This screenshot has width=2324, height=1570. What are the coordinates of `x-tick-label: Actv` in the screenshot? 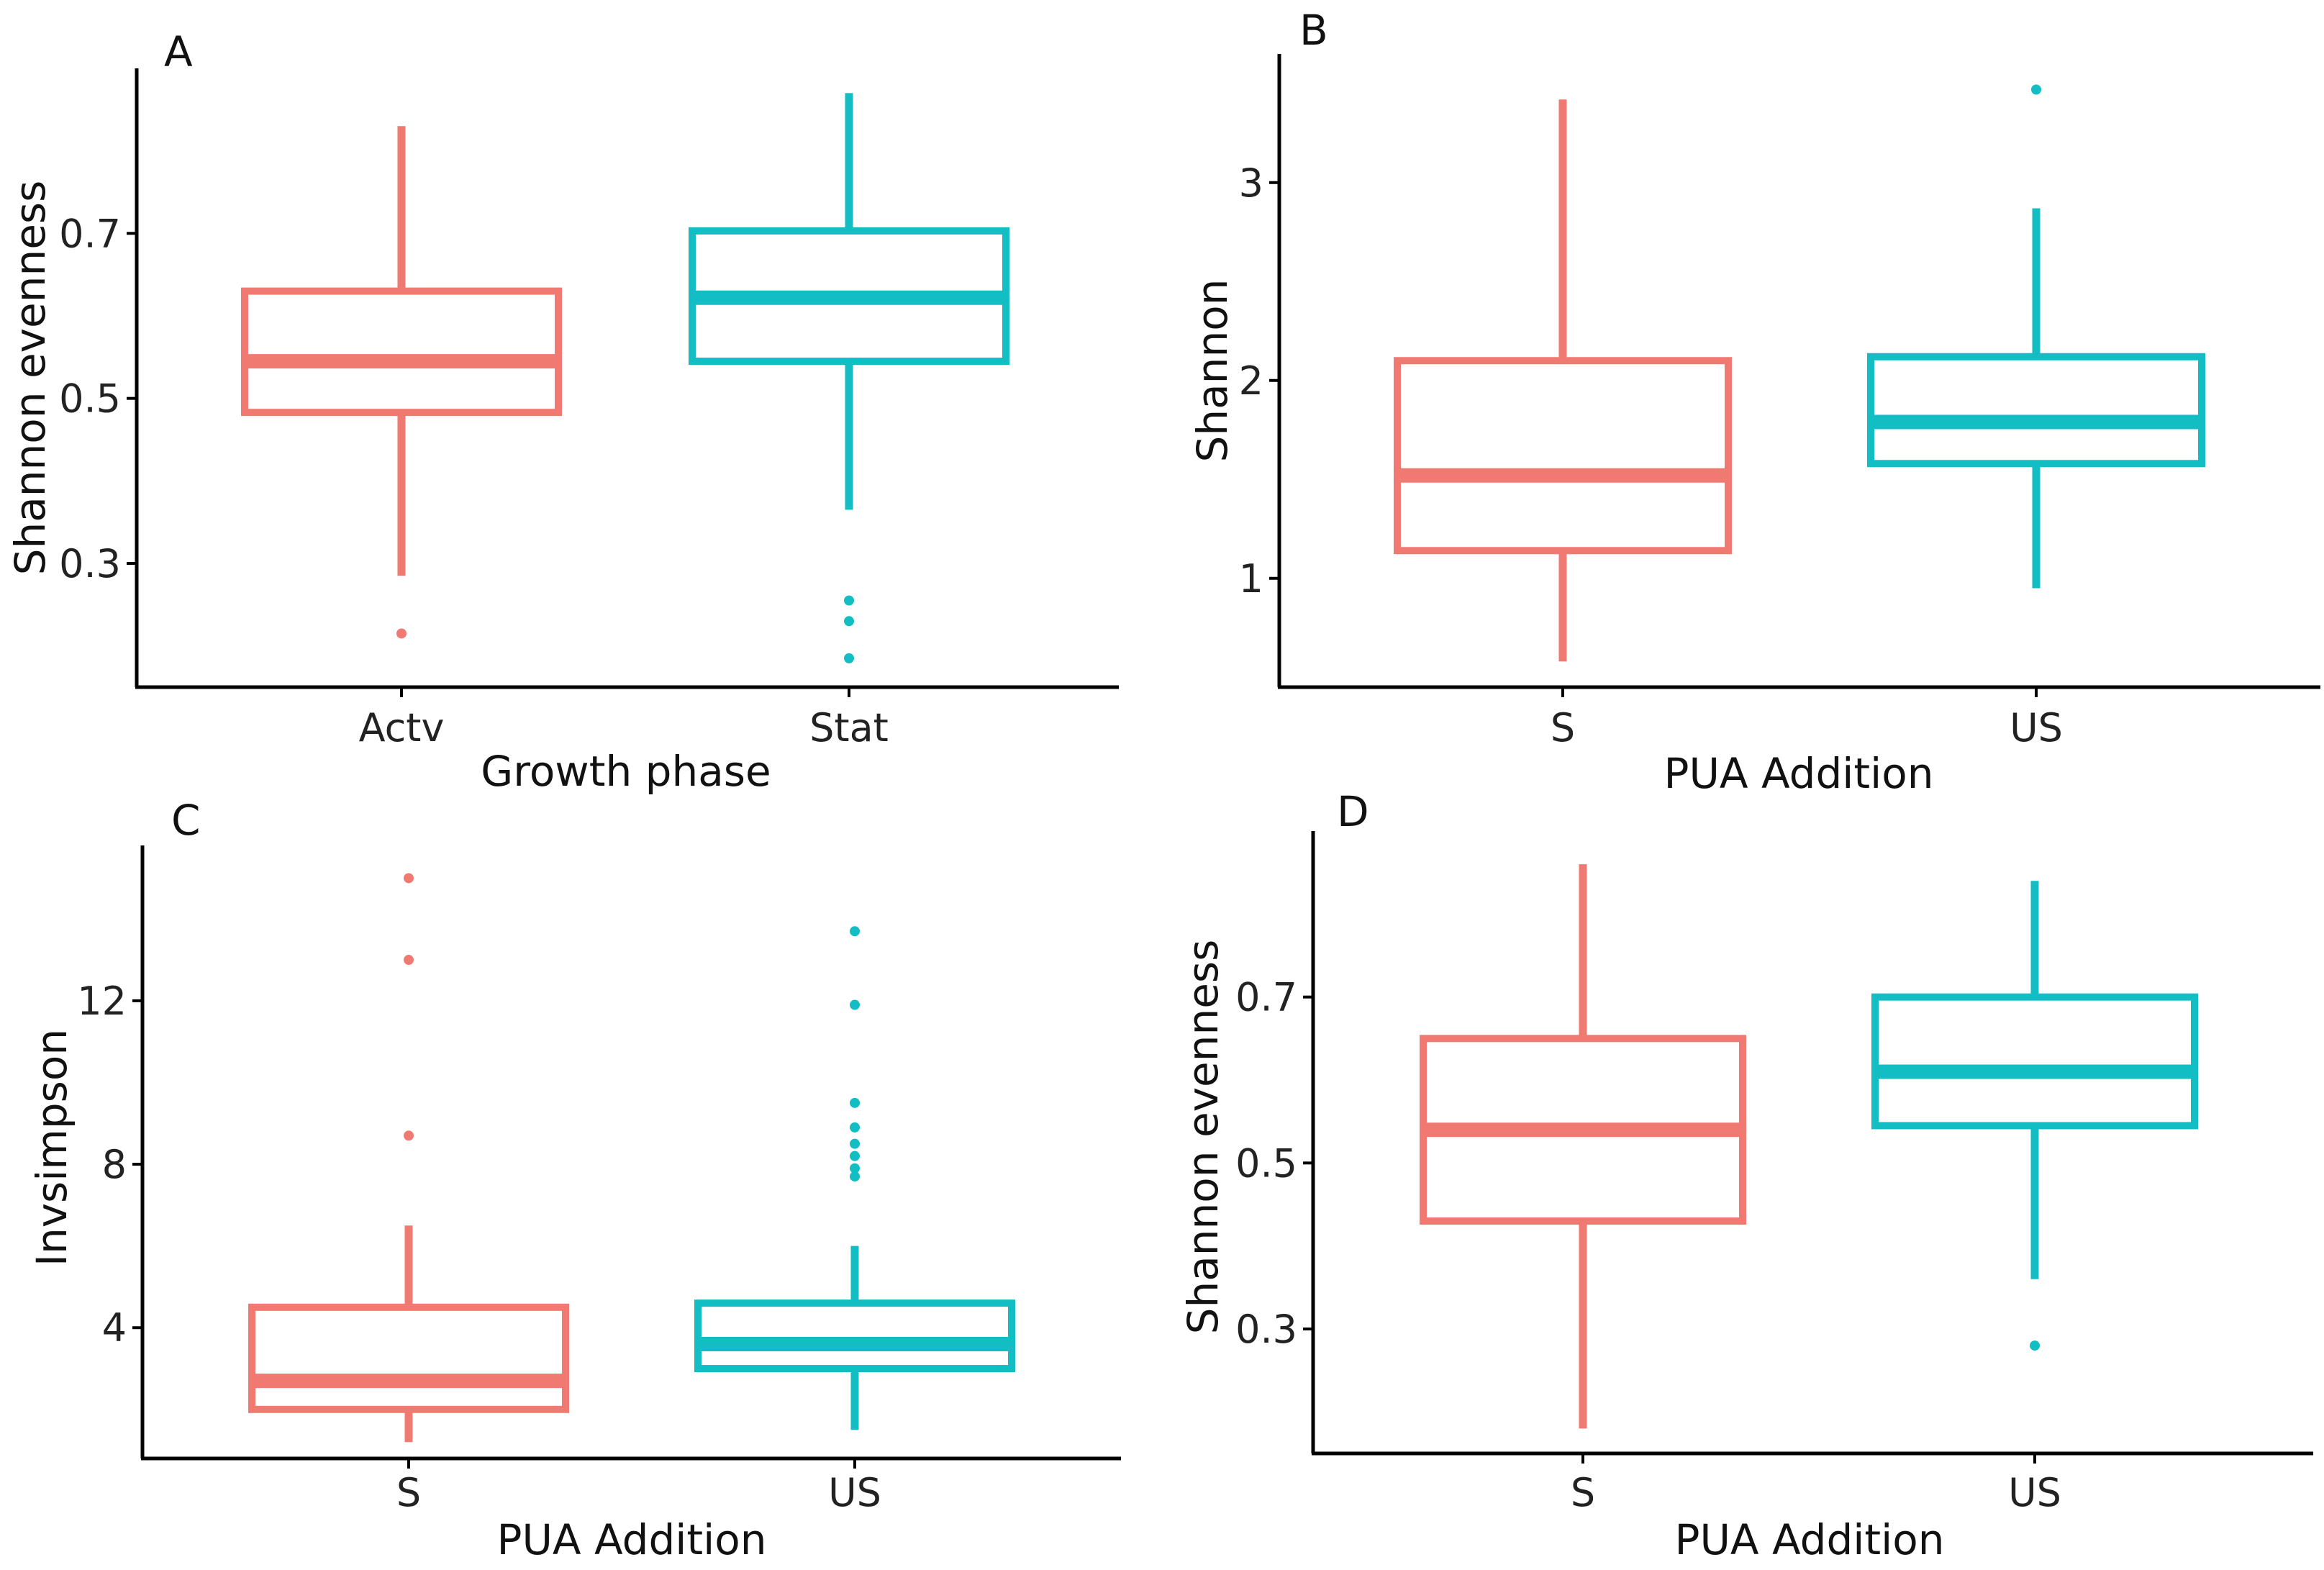 It's located at (402, 727).